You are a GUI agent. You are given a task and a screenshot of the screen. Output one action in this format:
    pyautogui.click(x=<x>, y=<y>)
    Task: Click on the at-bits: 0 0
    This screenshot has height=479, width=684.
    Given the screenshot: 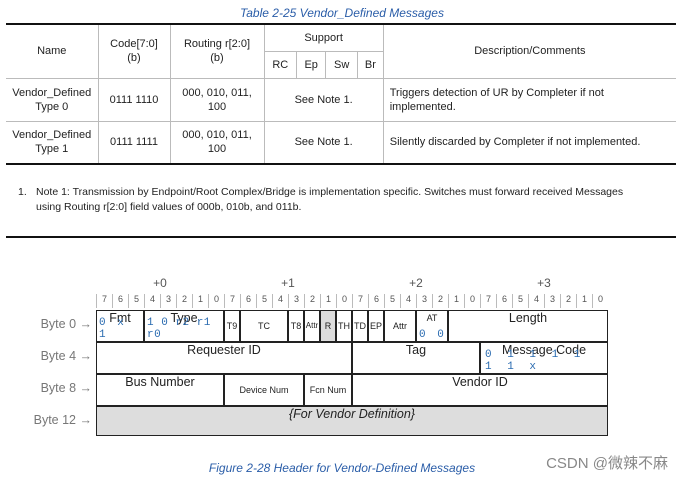 What is the action you would take?
    pyautogui.click(x=433, y=335)
    